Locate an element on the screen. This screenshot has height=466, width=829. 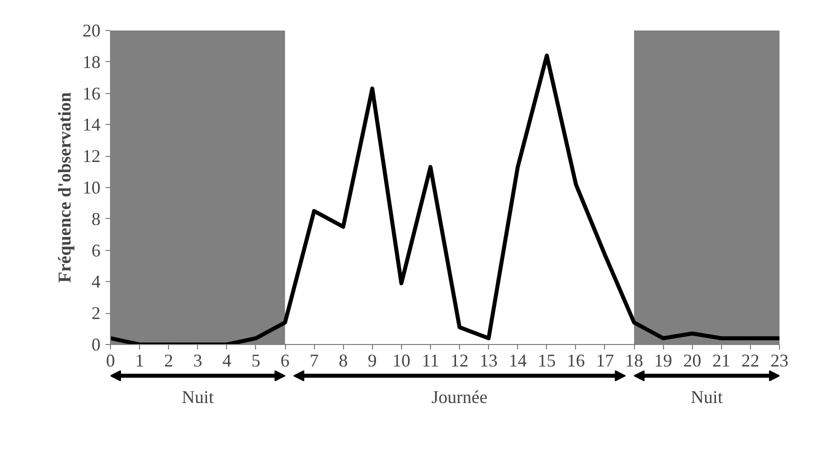
x-tick-label: 9 is located at coordinates (372, 360).